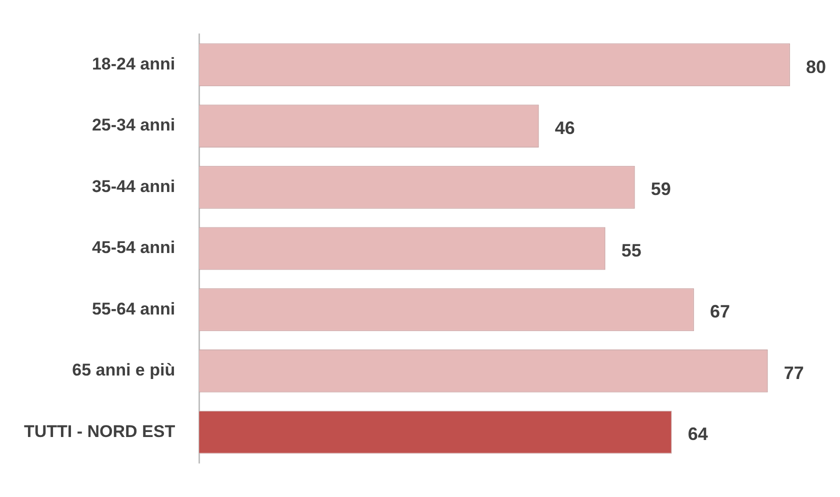 This screenshot has height=497, width=840. What do you see at coordinates (816, 66) in the screenshot?
I see `data-label: 80` at bounding box center [816, 66].